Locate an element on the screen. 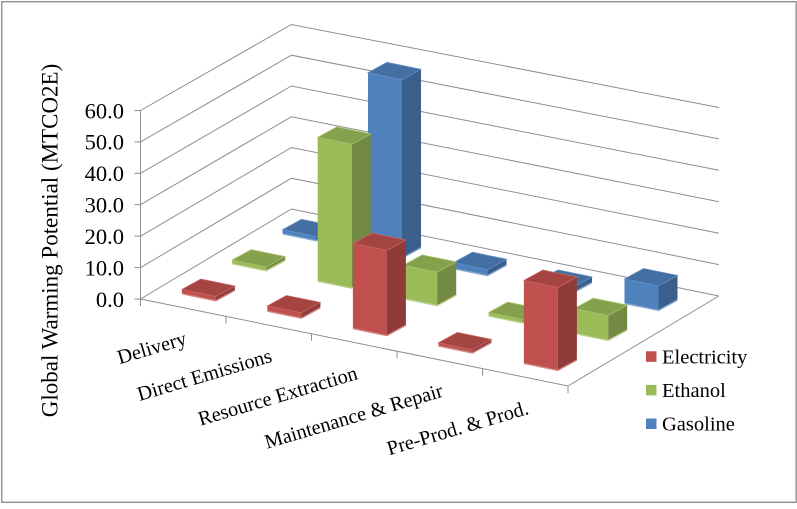 Image resolution: width=797 pixels, height=509 pixels. svg-text: 30.0 is located at coordinates (104, 205).